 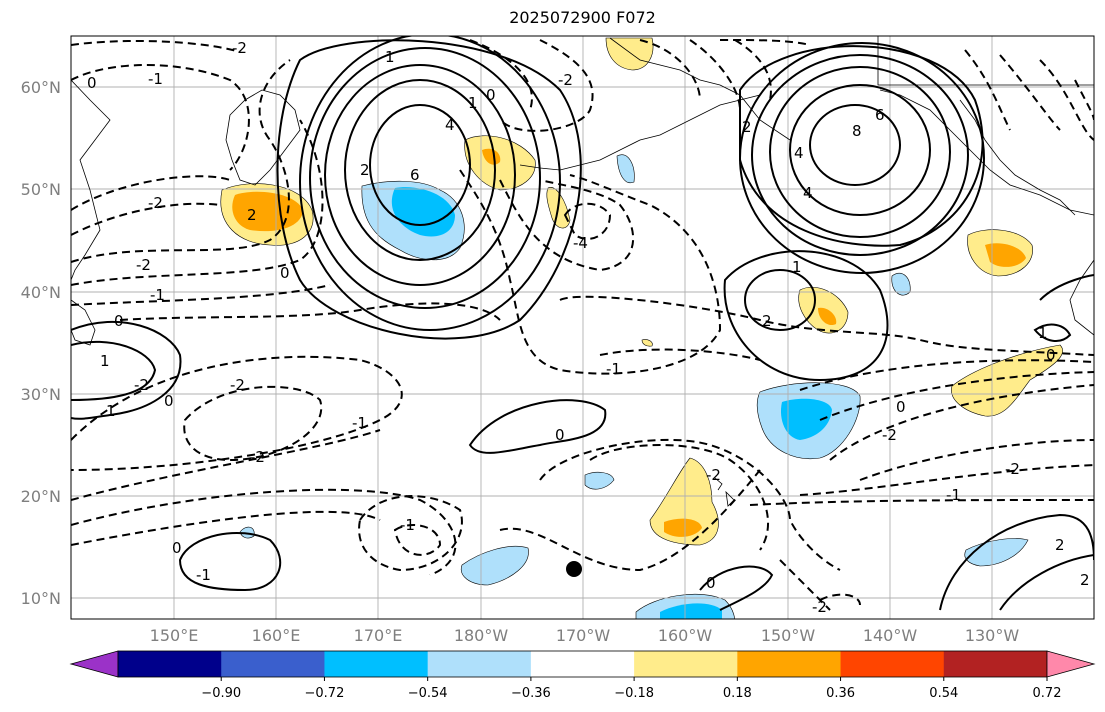 What do you see at coordinates (276, 635) in the screenshot?
I see `lon-label: 160°E` at bounding box center [276, 635].